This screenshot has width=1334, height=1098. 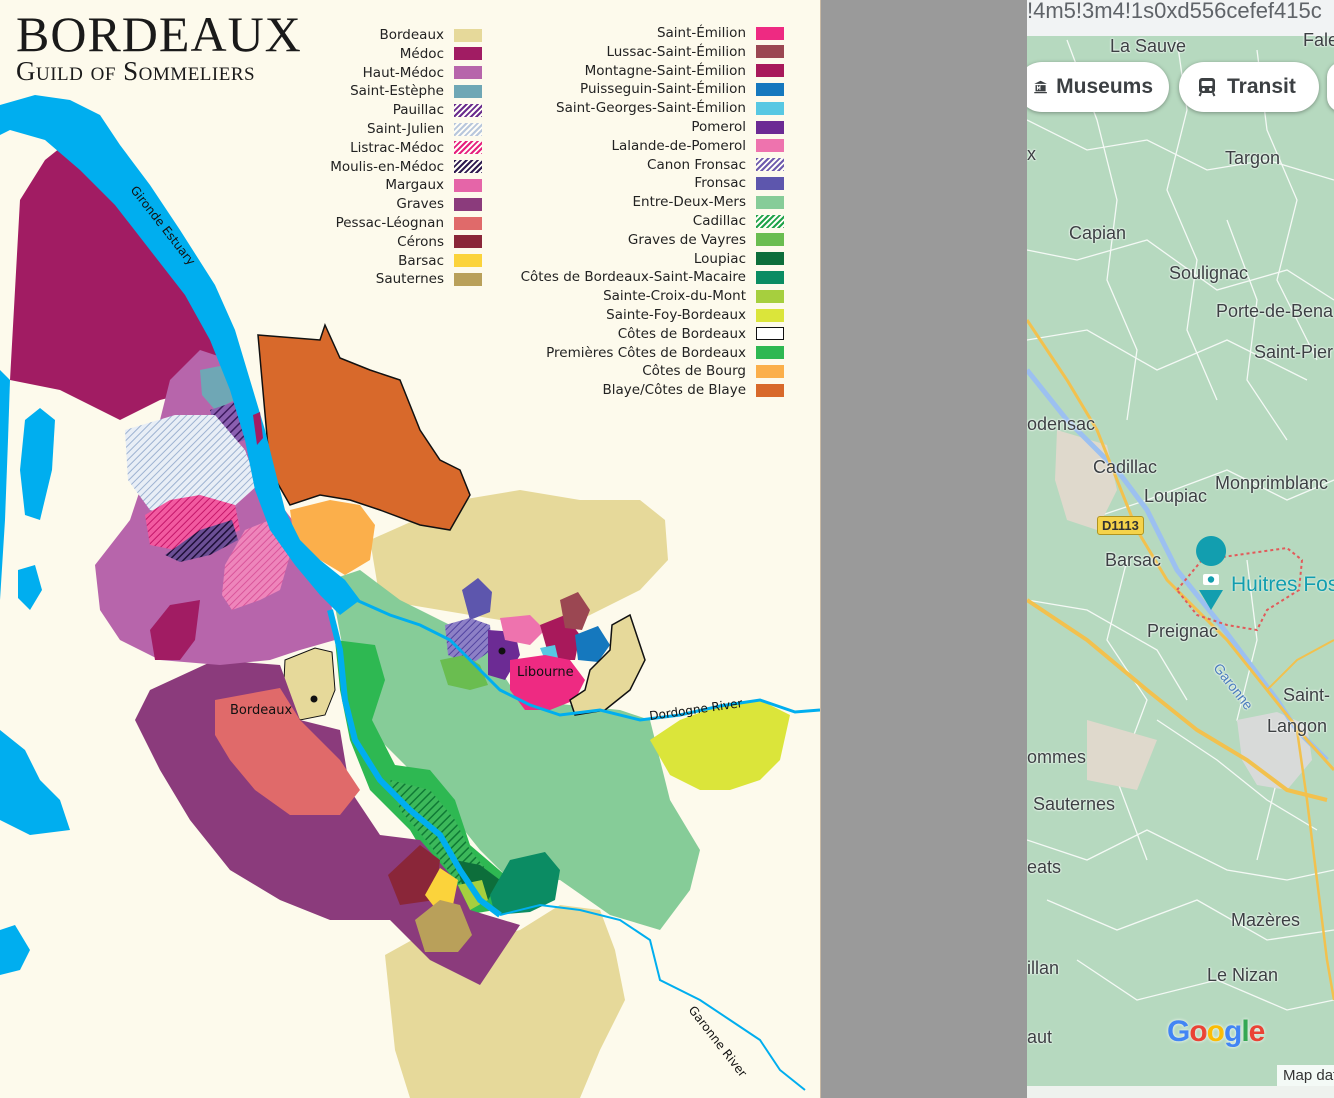 I want to click on url-bar: !4m5!3m4!1s0xd556cefef415c, so click(x=1180, y=18).